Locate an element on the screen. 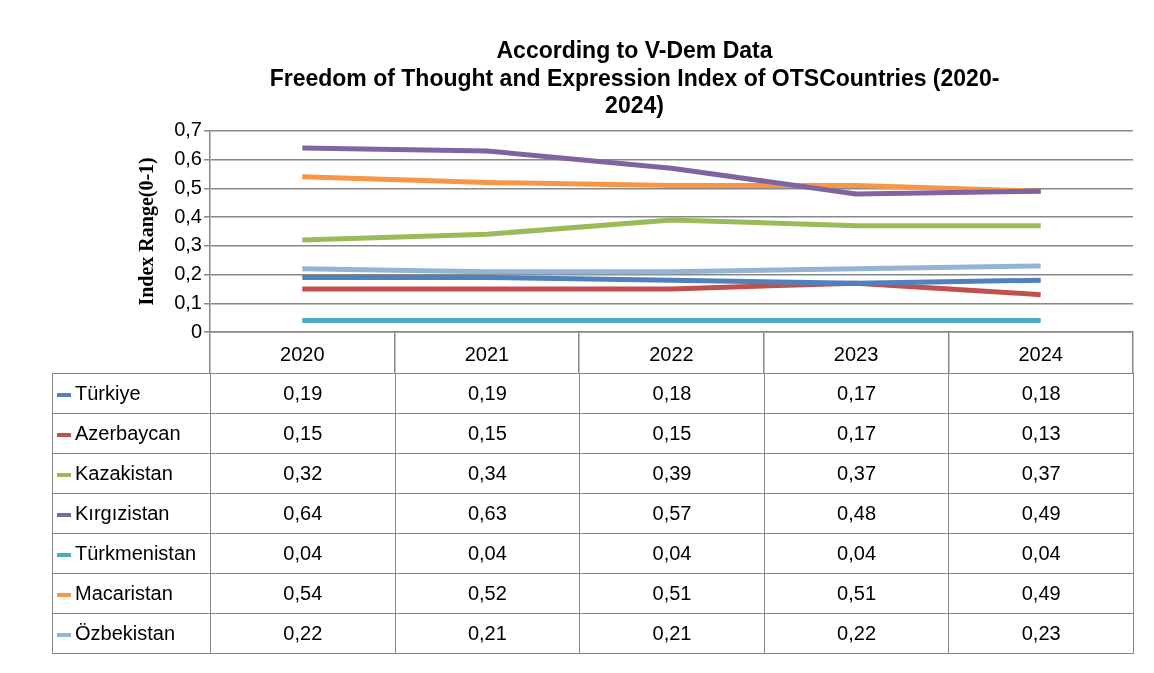 The image size is (1154, 673). data-label: 0,32 is located at coordinates (303, 473).